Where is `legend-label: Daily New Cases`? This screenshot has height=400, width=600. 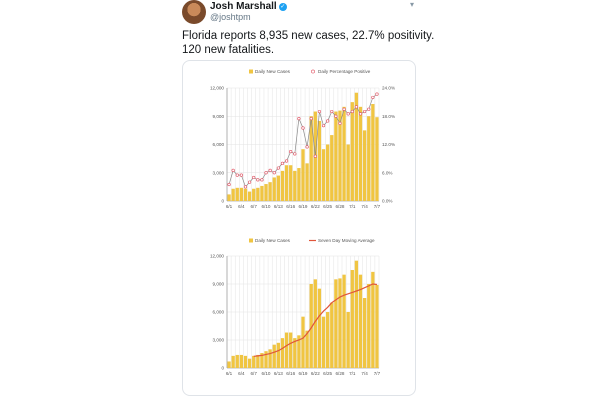 legend-label: Daily New Cases is located at coordinates (273, 240).